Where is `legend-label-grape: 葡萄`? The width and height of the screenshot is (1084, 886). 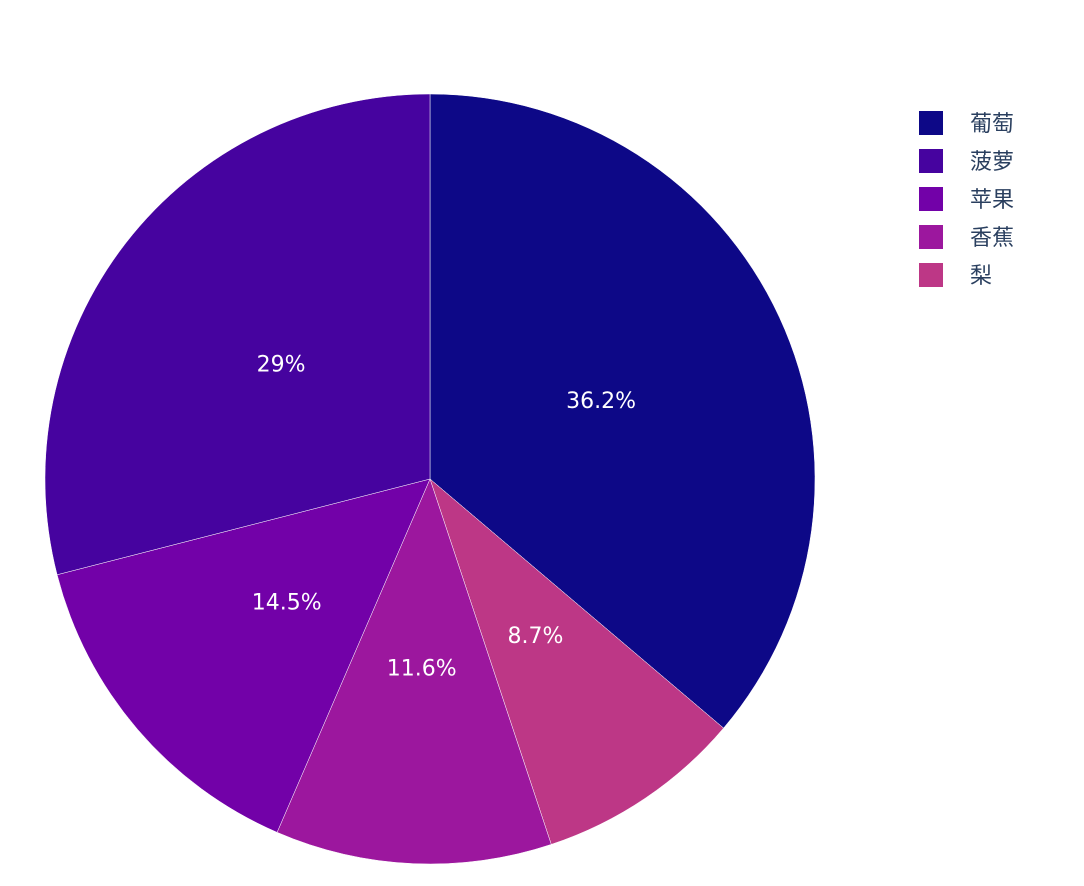 legend-label-grape: 葡萄 is located at coordinates (992, 124).